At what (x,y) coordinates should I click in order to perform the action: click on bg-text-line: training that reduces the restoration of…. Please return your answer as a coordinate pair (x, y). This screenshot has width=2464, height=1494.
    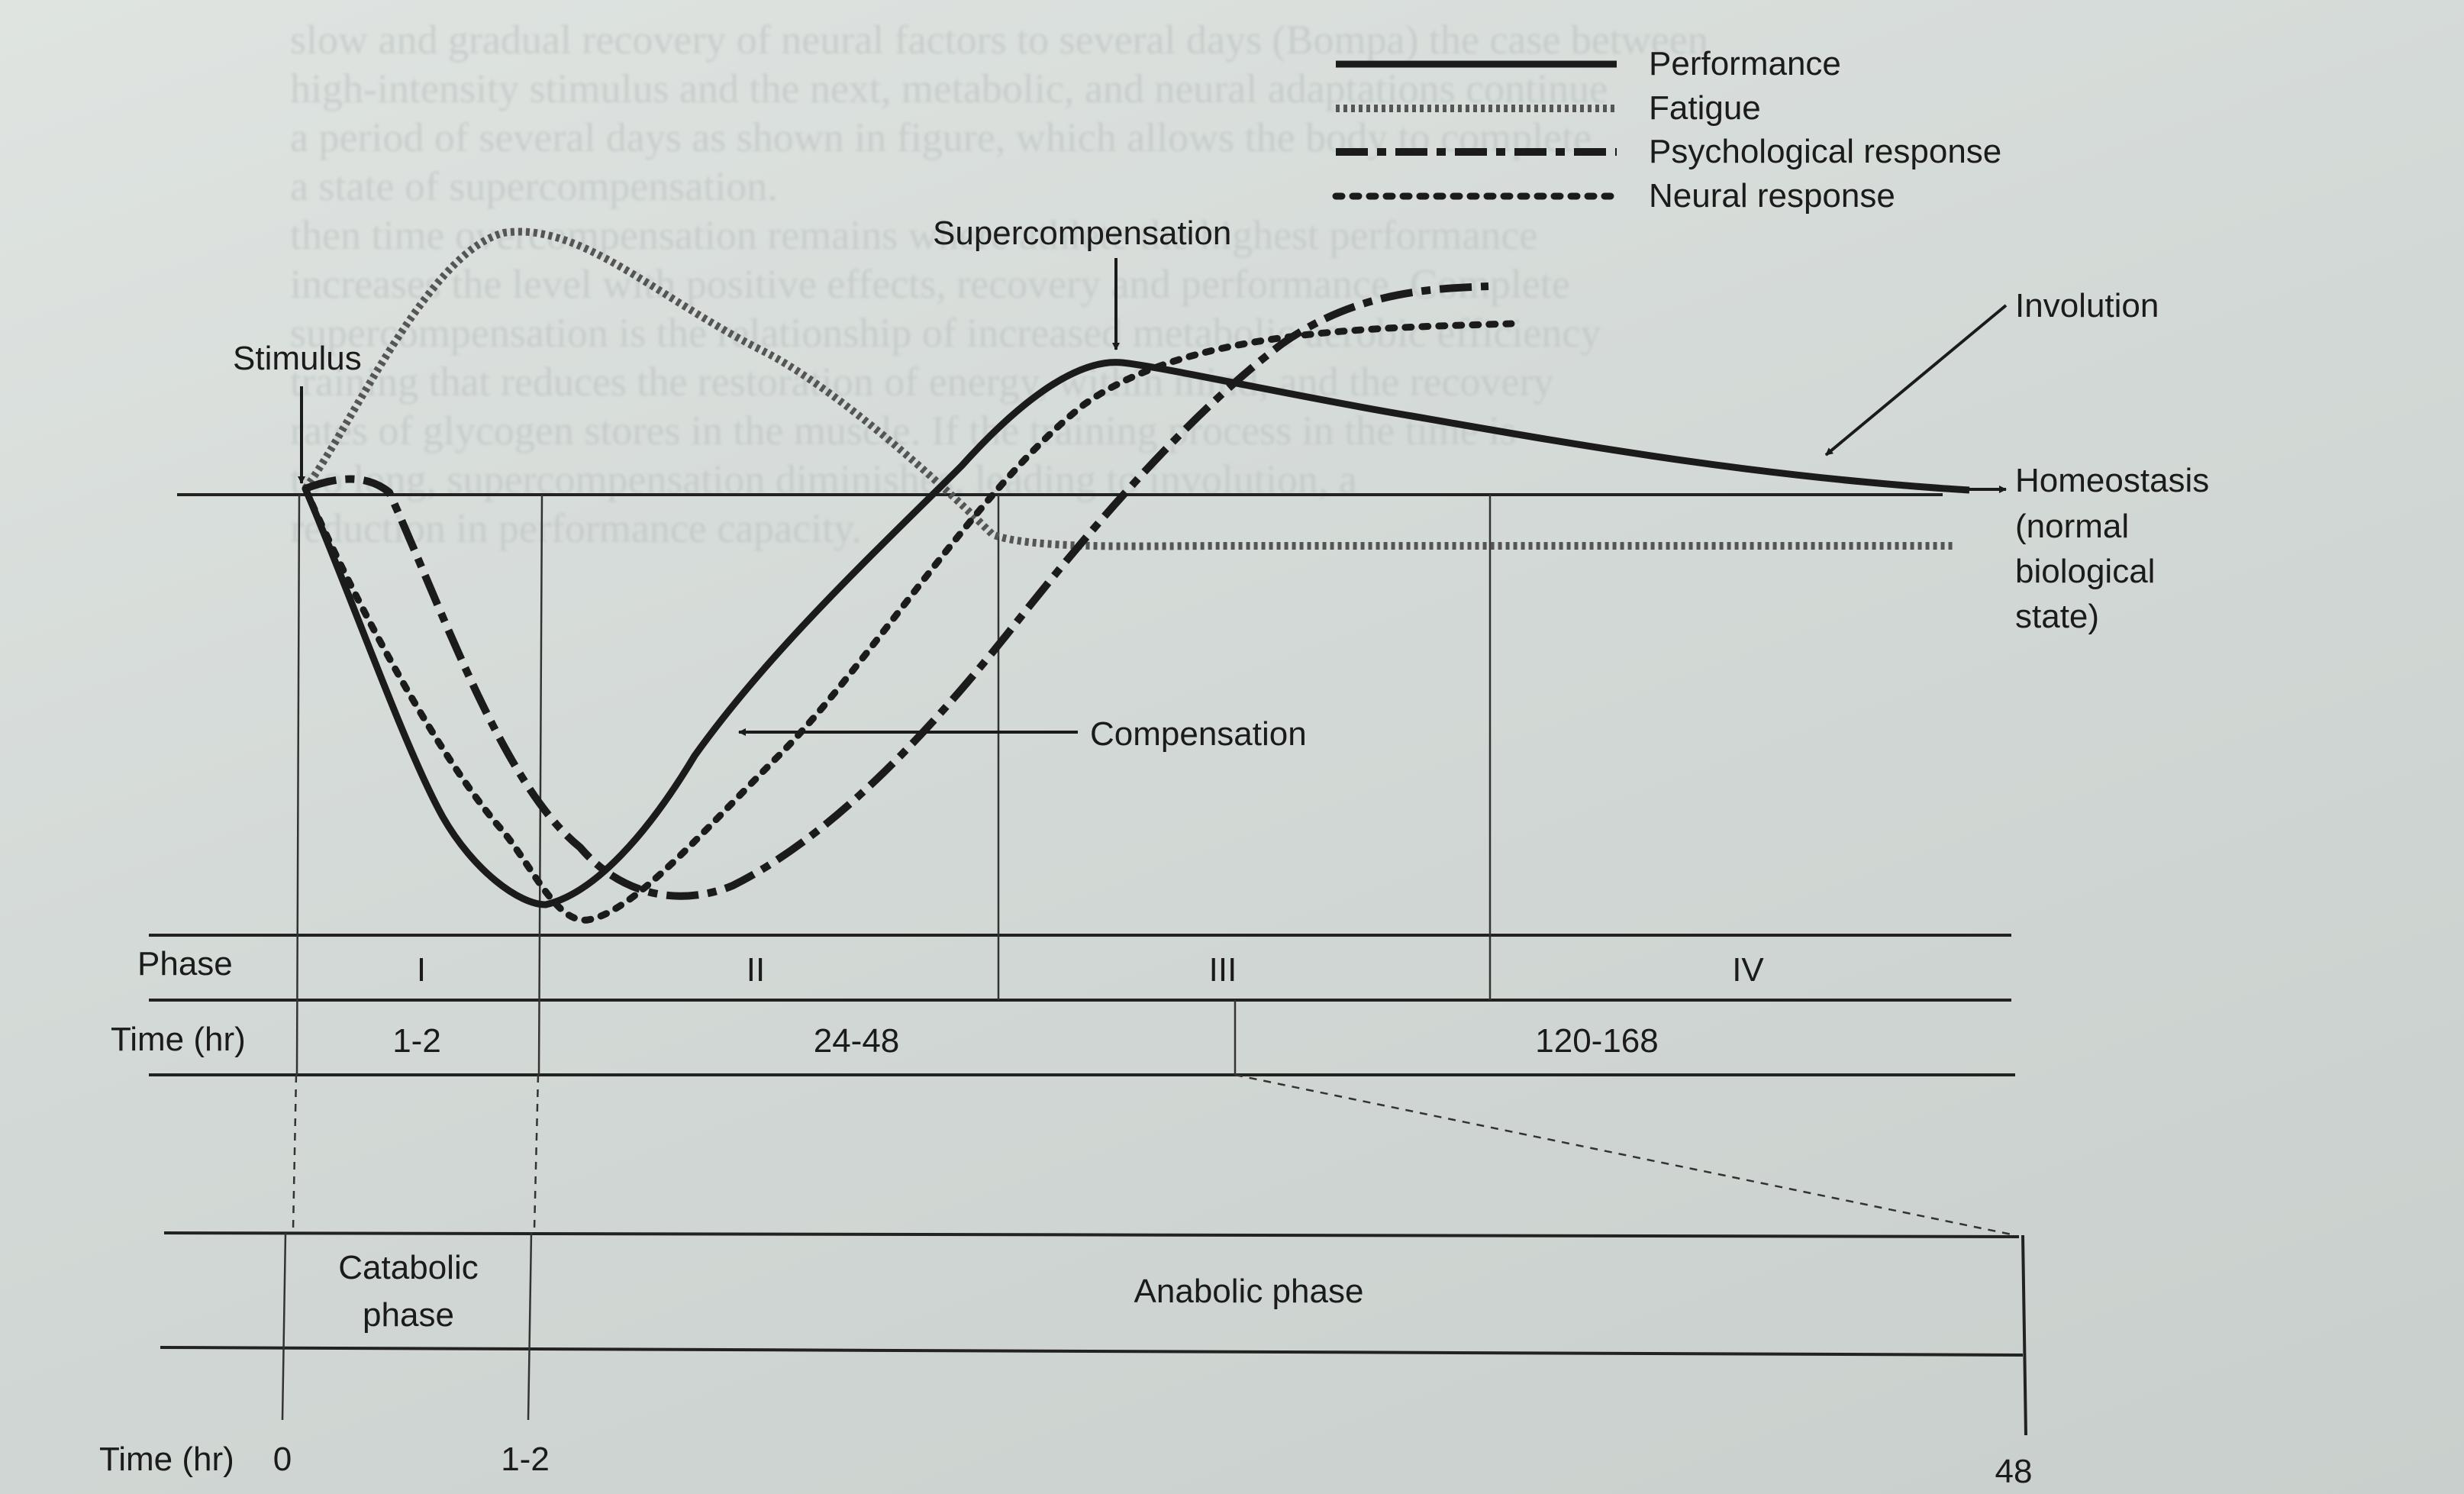
    Looking at the image, I should click on (922, 382).